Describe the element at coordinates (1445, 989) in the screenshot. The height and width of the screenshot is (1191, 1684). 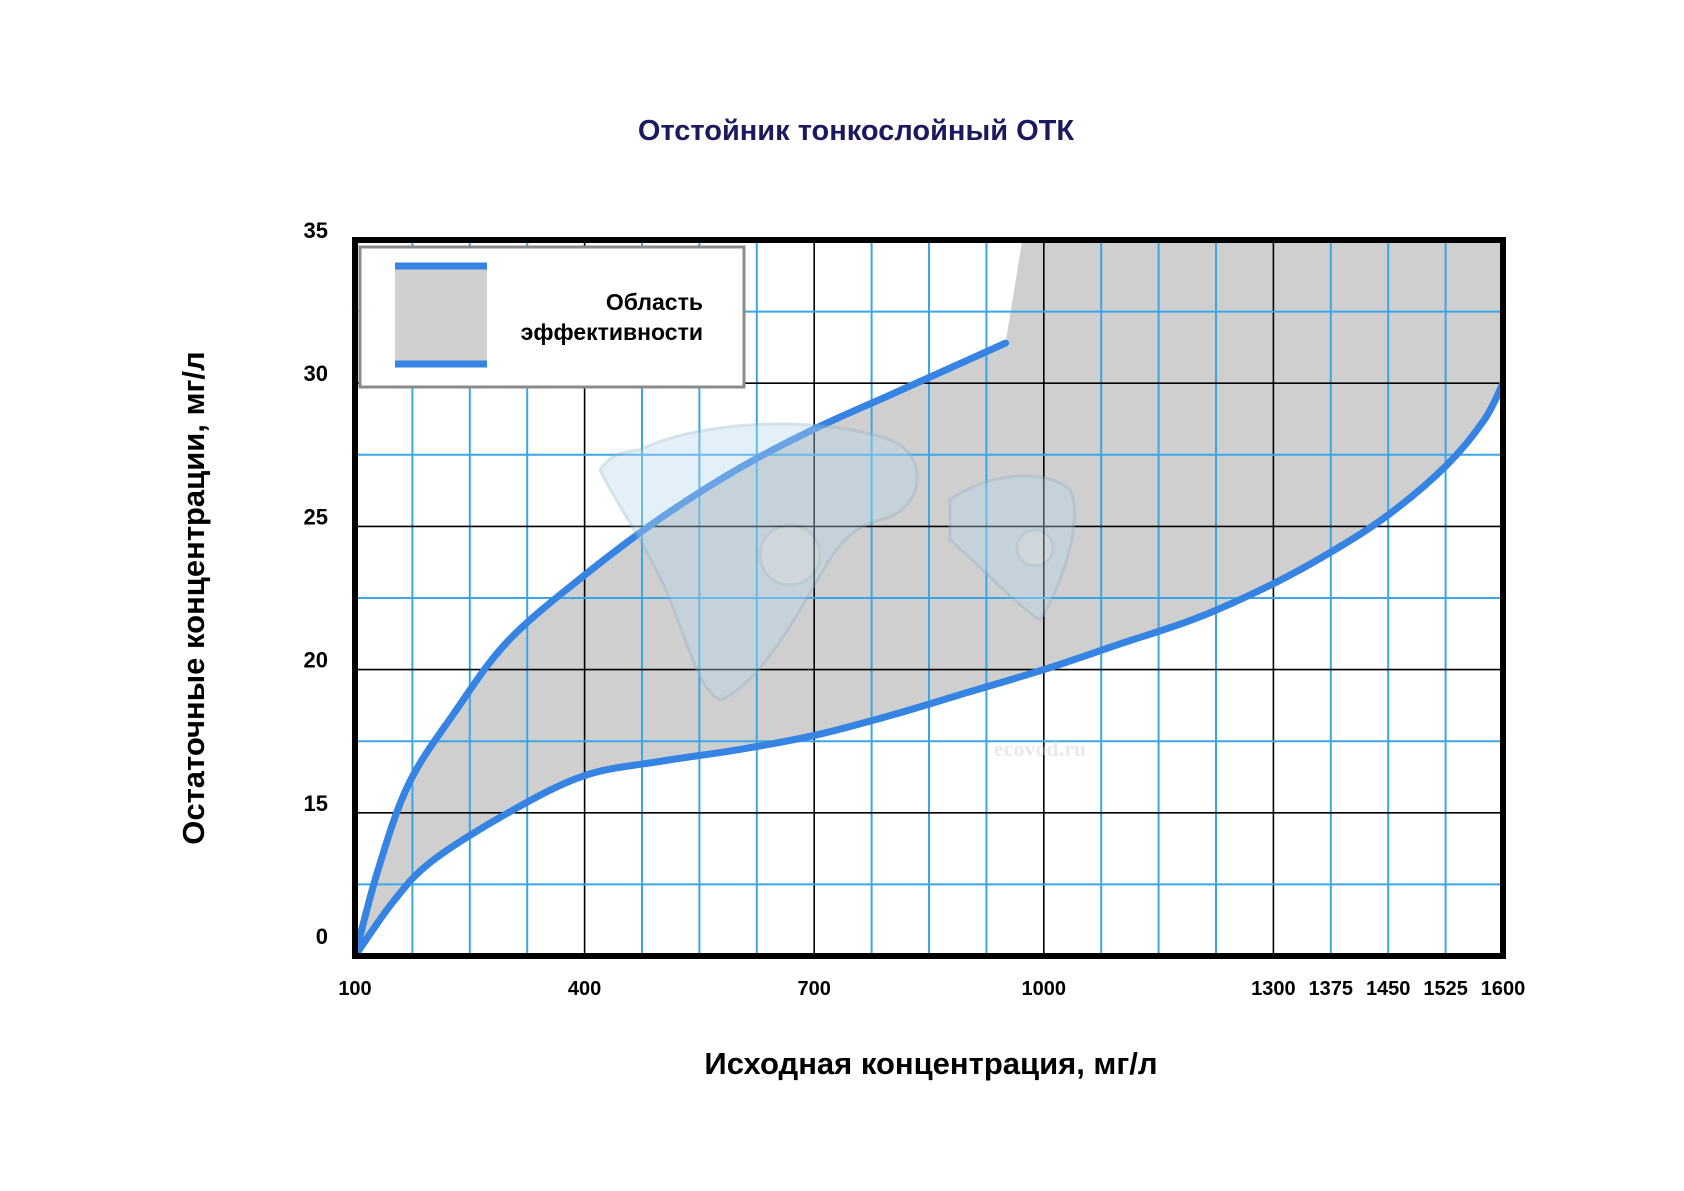
I see `x-tick-label: 1525` at that location.